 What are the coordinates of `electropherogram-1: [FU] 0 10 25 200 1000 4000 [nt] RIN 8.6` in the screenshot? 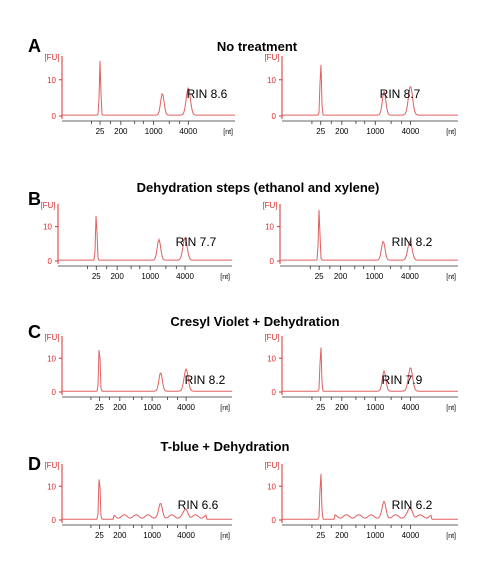 It's located at (139, 94).